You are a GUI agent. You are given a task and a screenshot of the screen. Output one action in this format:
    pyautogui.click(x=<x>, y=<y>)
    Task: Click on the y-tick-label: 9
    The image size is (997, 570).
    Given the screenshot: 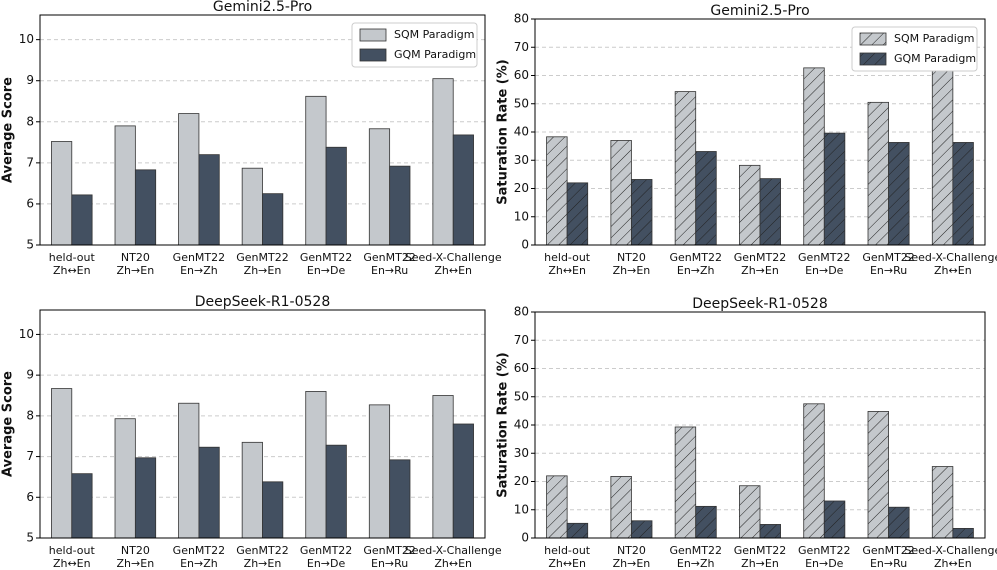 What is the action you would take?
    pyautogui.click(x=30, y=80)
    